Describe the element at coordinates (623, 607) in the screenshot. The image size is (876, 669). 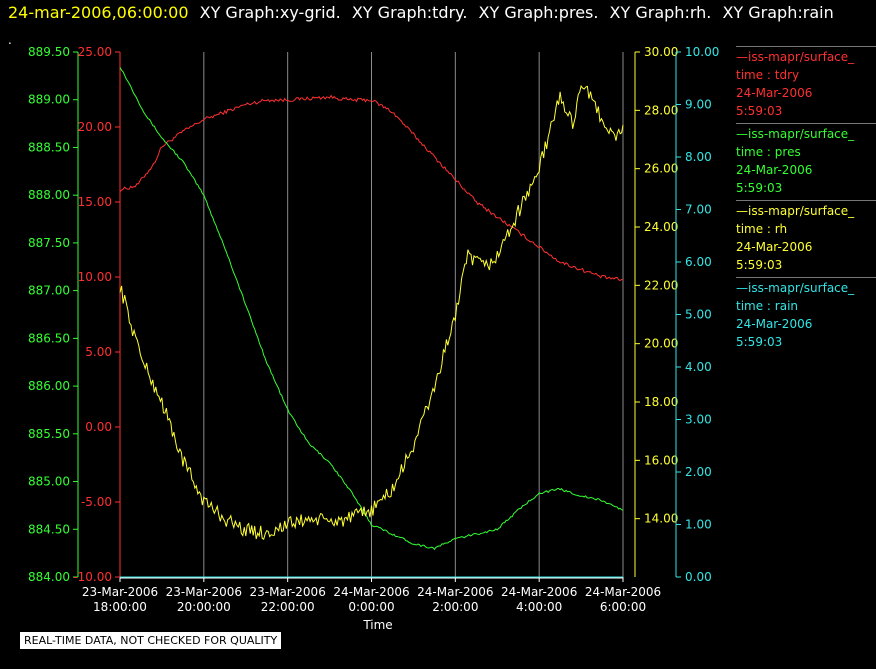
I see `x-tick-time: 6:00:00` at that location.